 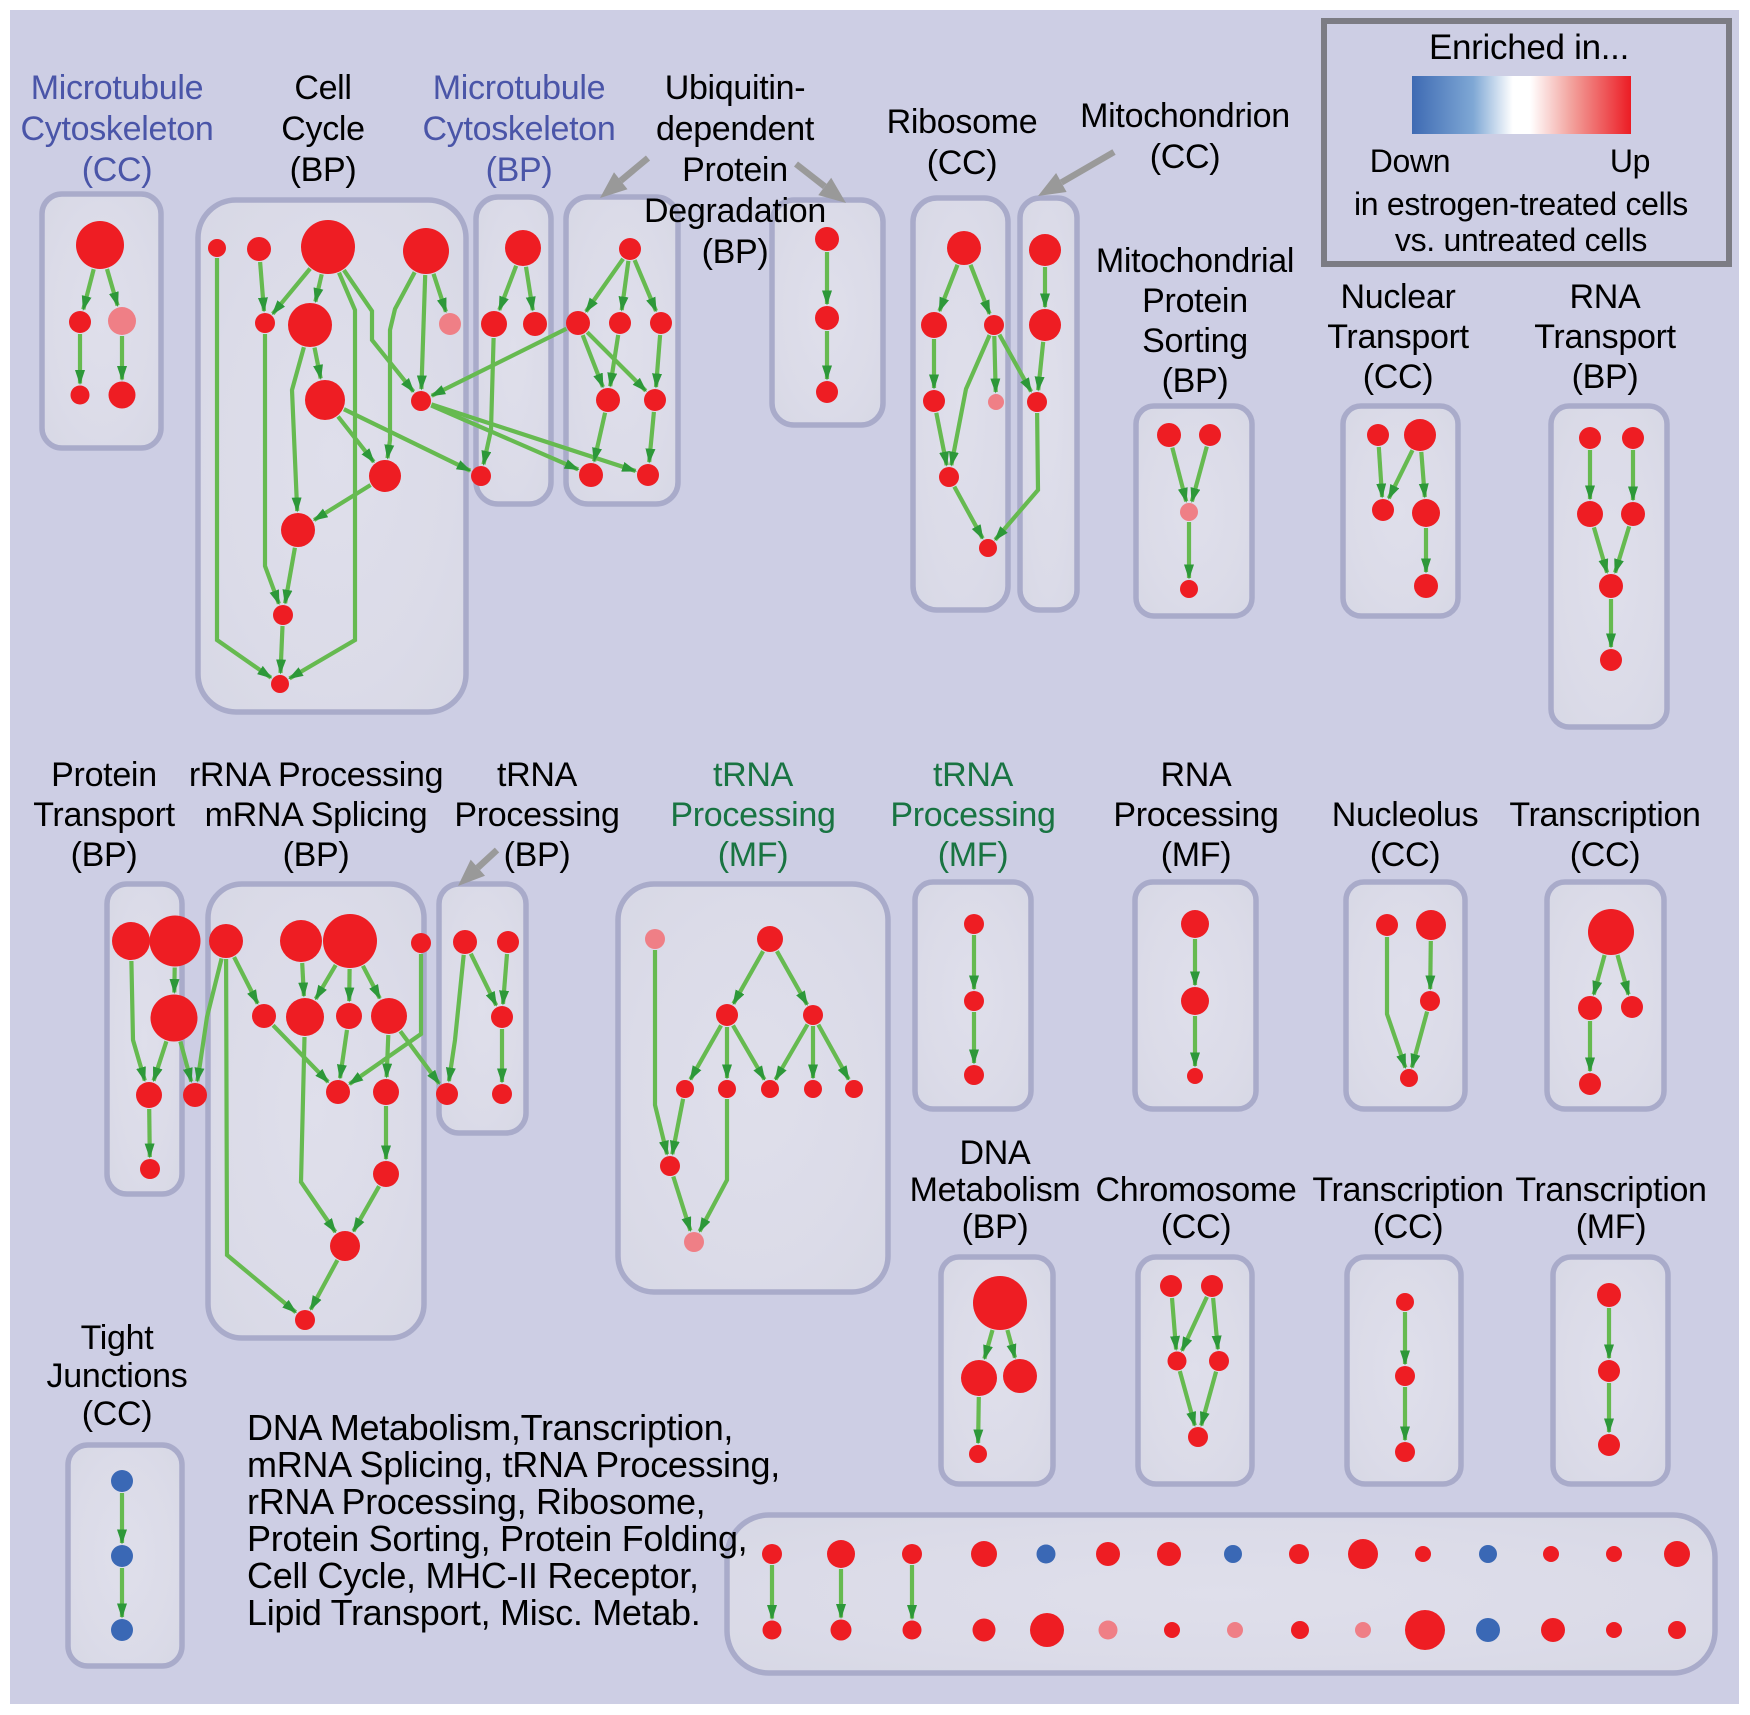 What do you see at coordinates (118, 1338) in the screenshot?
I see `svg-text: Tight` at bounding box center [118, 1338].